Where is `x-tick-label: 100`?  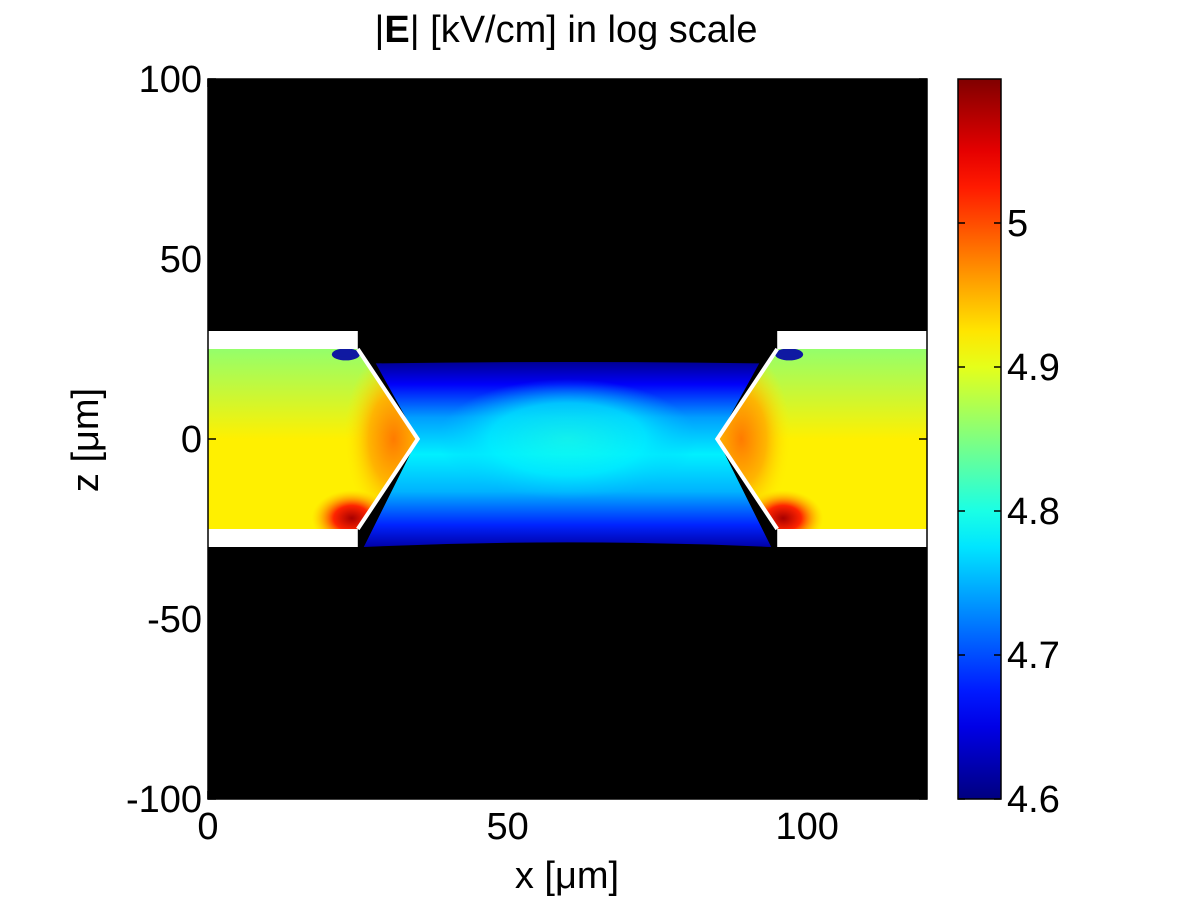 x-tick-label: 100 is located at coordinates (806, 827).